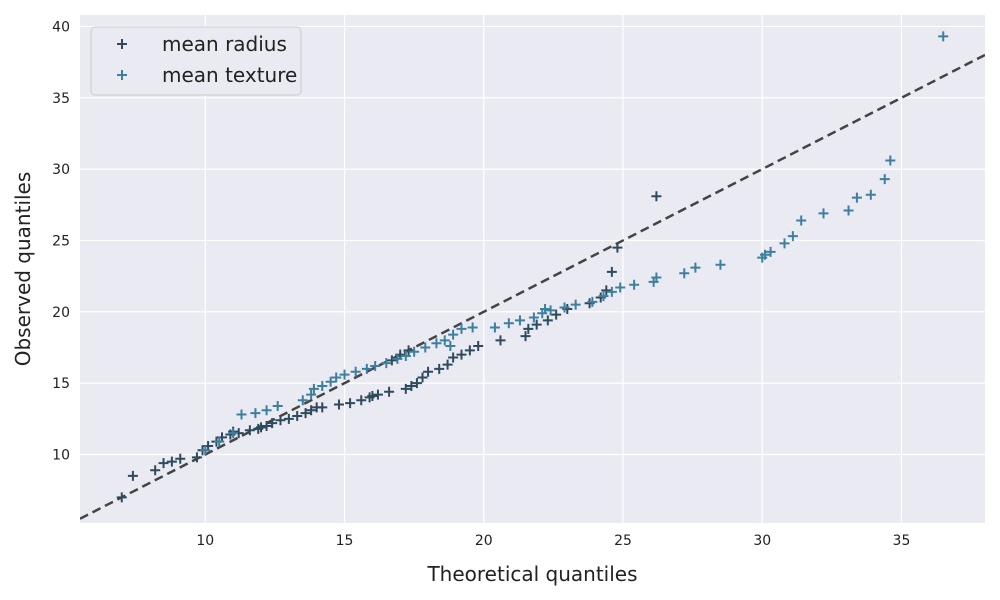 The height and width of the screenshot is (600, 1000). Describe the element at coordinates (23, 269) in the screenshot. I see `y-axis-label: Observed quantiles` at that location.